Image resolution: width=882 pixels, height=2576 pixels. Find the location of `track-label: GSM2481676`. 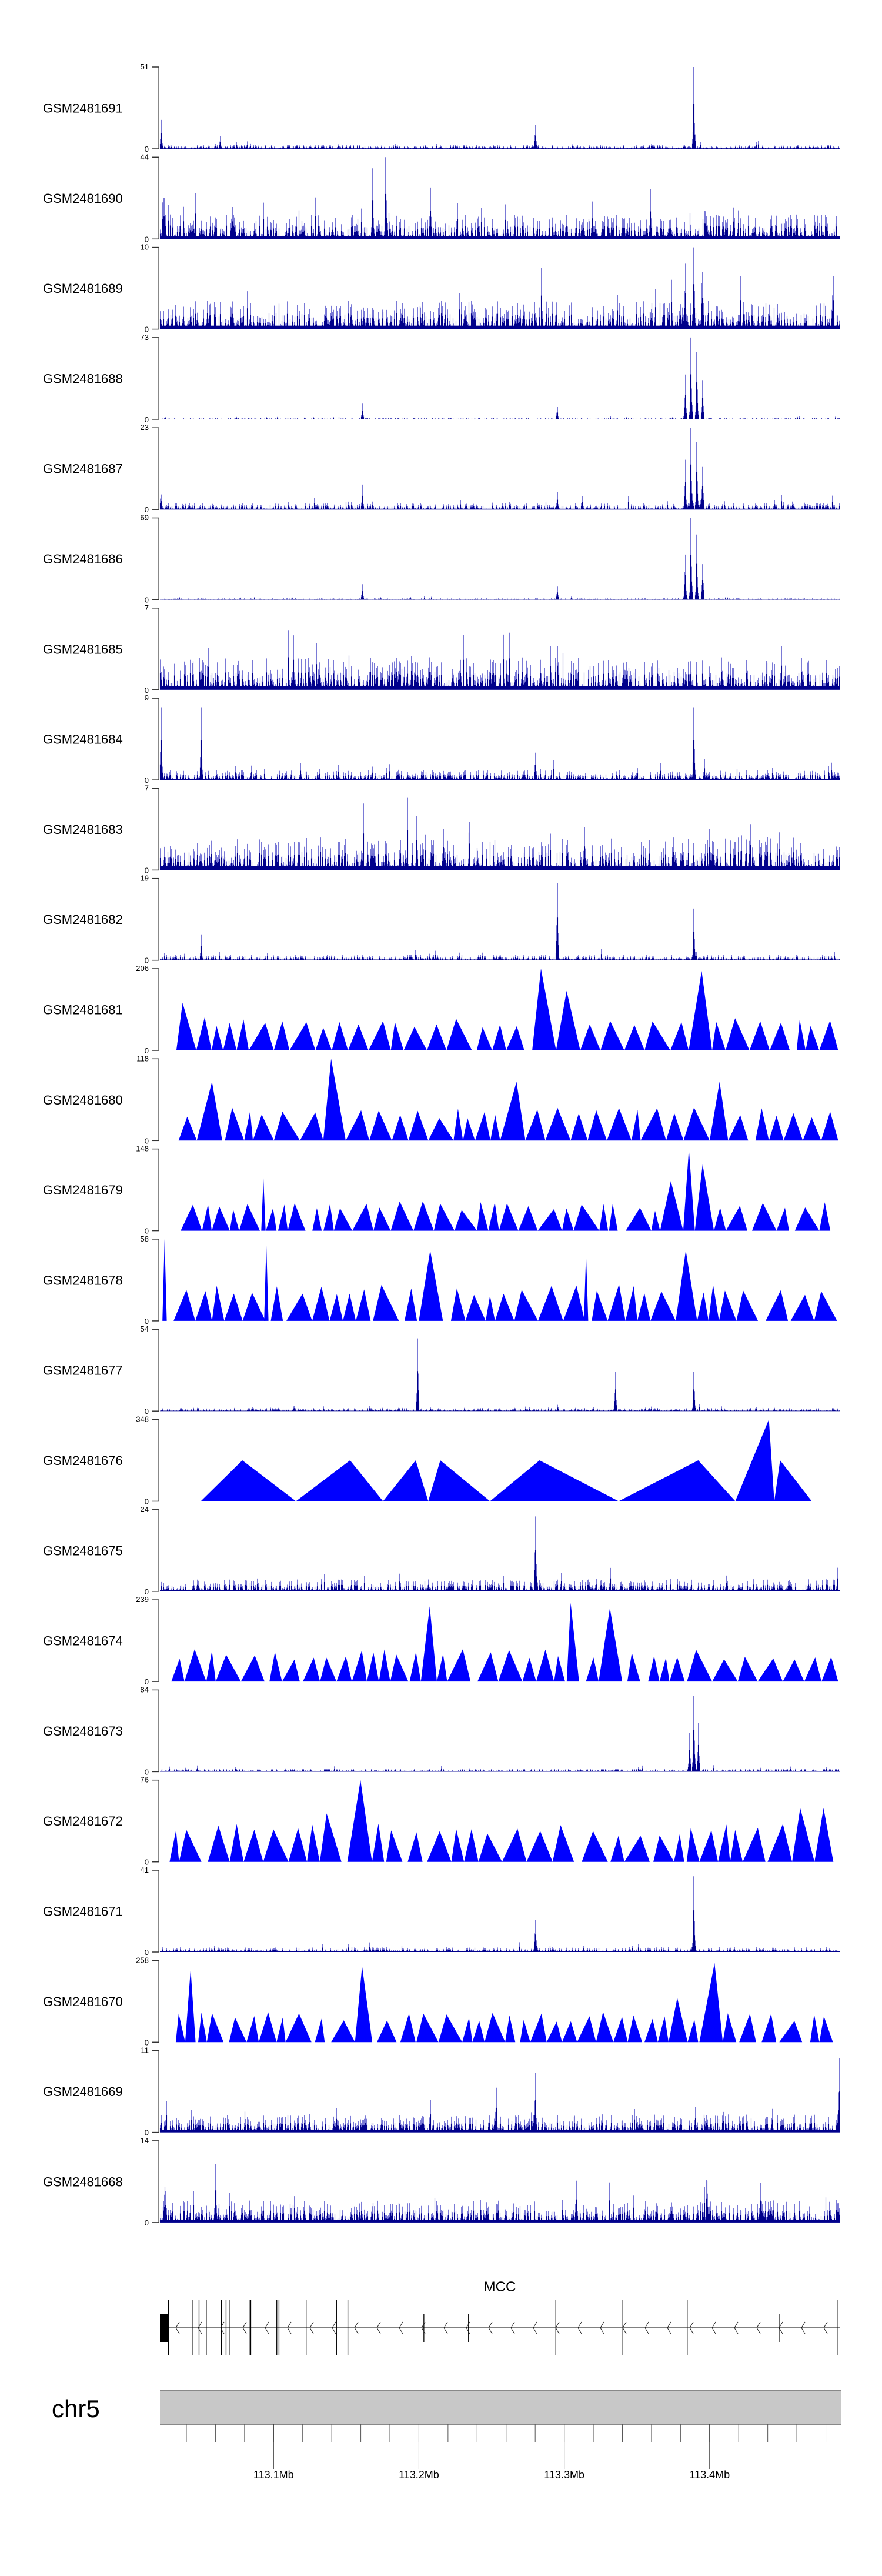

track-label: GSM2481676 is located at coordinates (83, 1460).